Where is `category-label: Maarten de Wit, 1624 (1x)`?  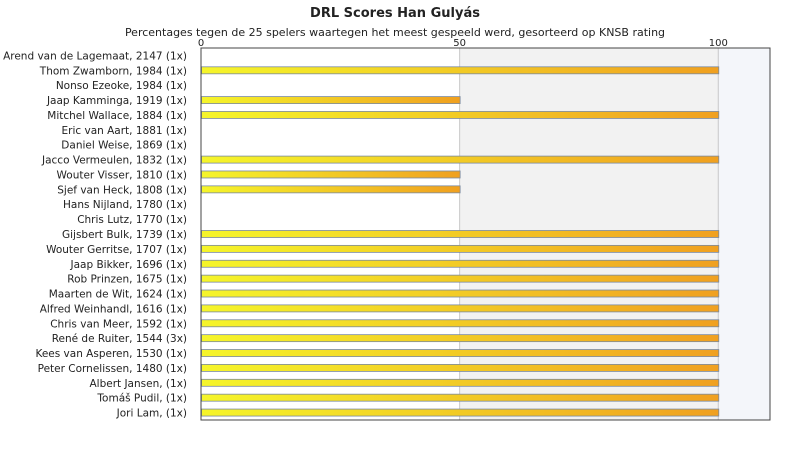 category-label: Maarten de Wit, 1624 (1x) is located at coordinates (118, 295).